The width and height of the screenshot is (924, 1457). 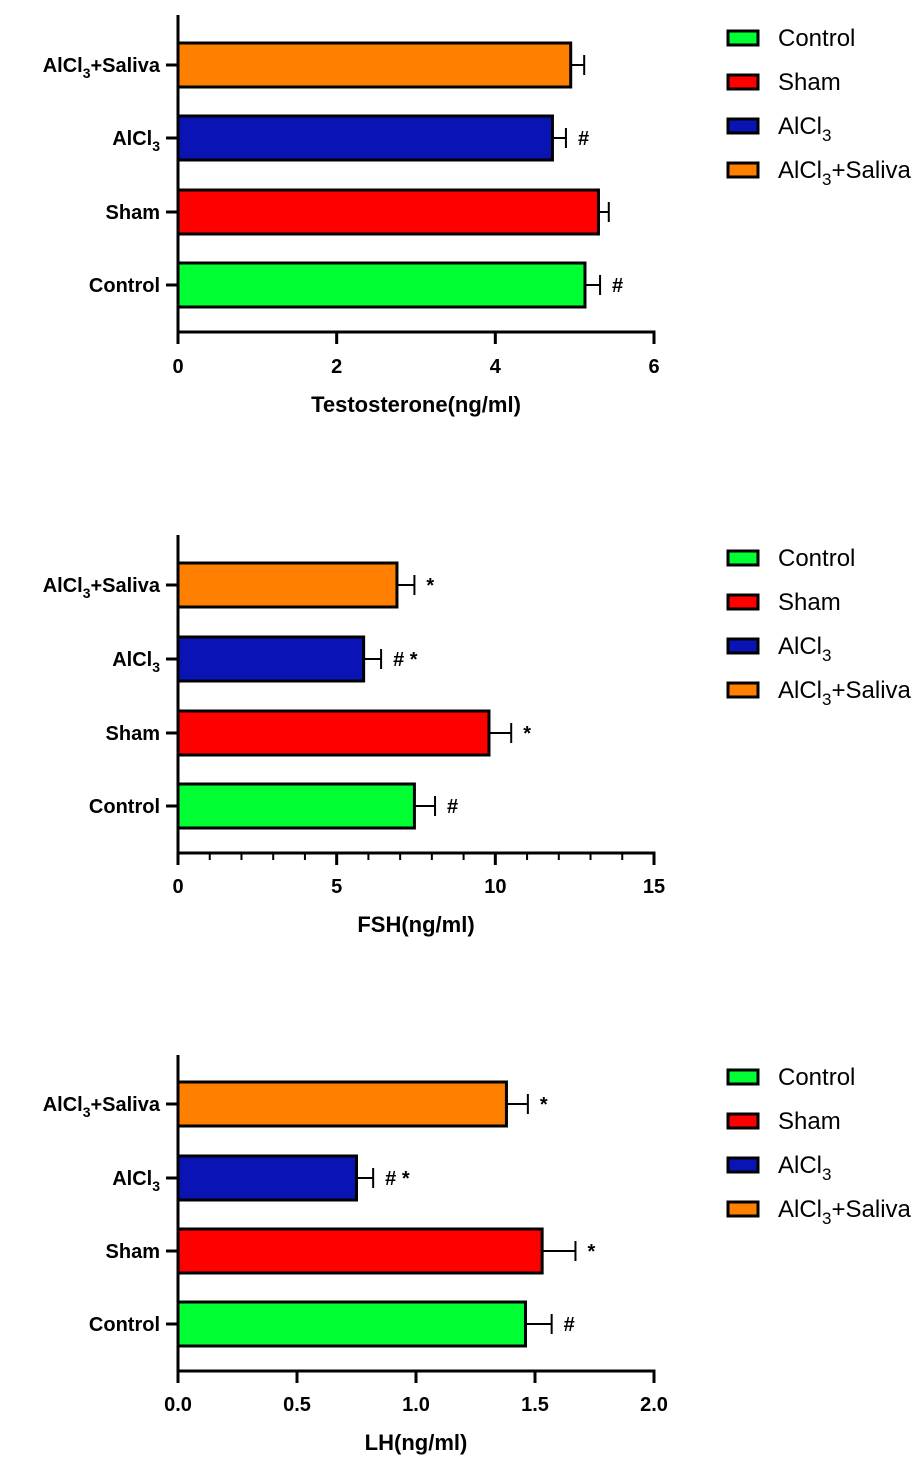 What do you see at coordinates (495, 887) in the screenshot?
I see `x-tick-label: 10` at bounding box center [495, 887].